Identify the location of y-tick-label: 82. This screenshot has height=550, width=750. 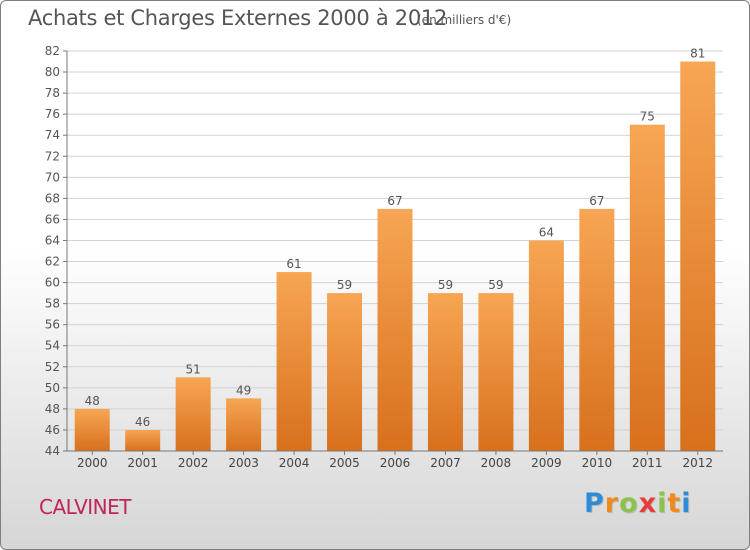
(52, 51).